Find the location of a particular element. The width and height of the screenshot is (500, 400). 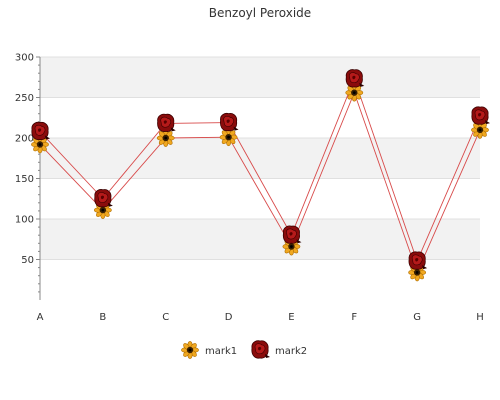

x-tick-label: E is located at coordinates (291, 317).